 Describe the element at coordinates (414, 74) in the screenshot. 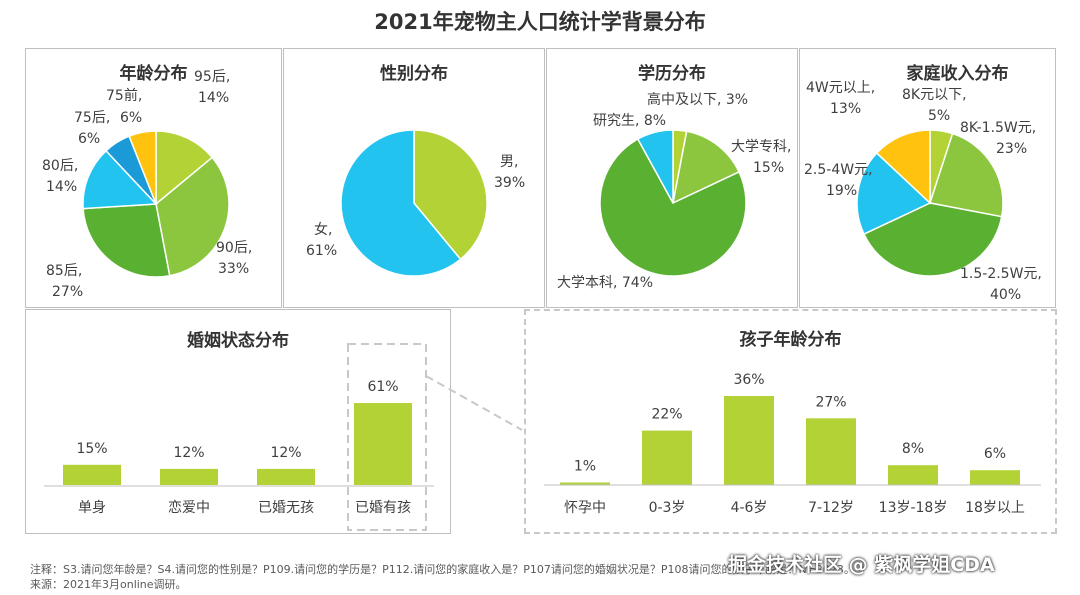

I see `gender-title: 性别分布` at that location.